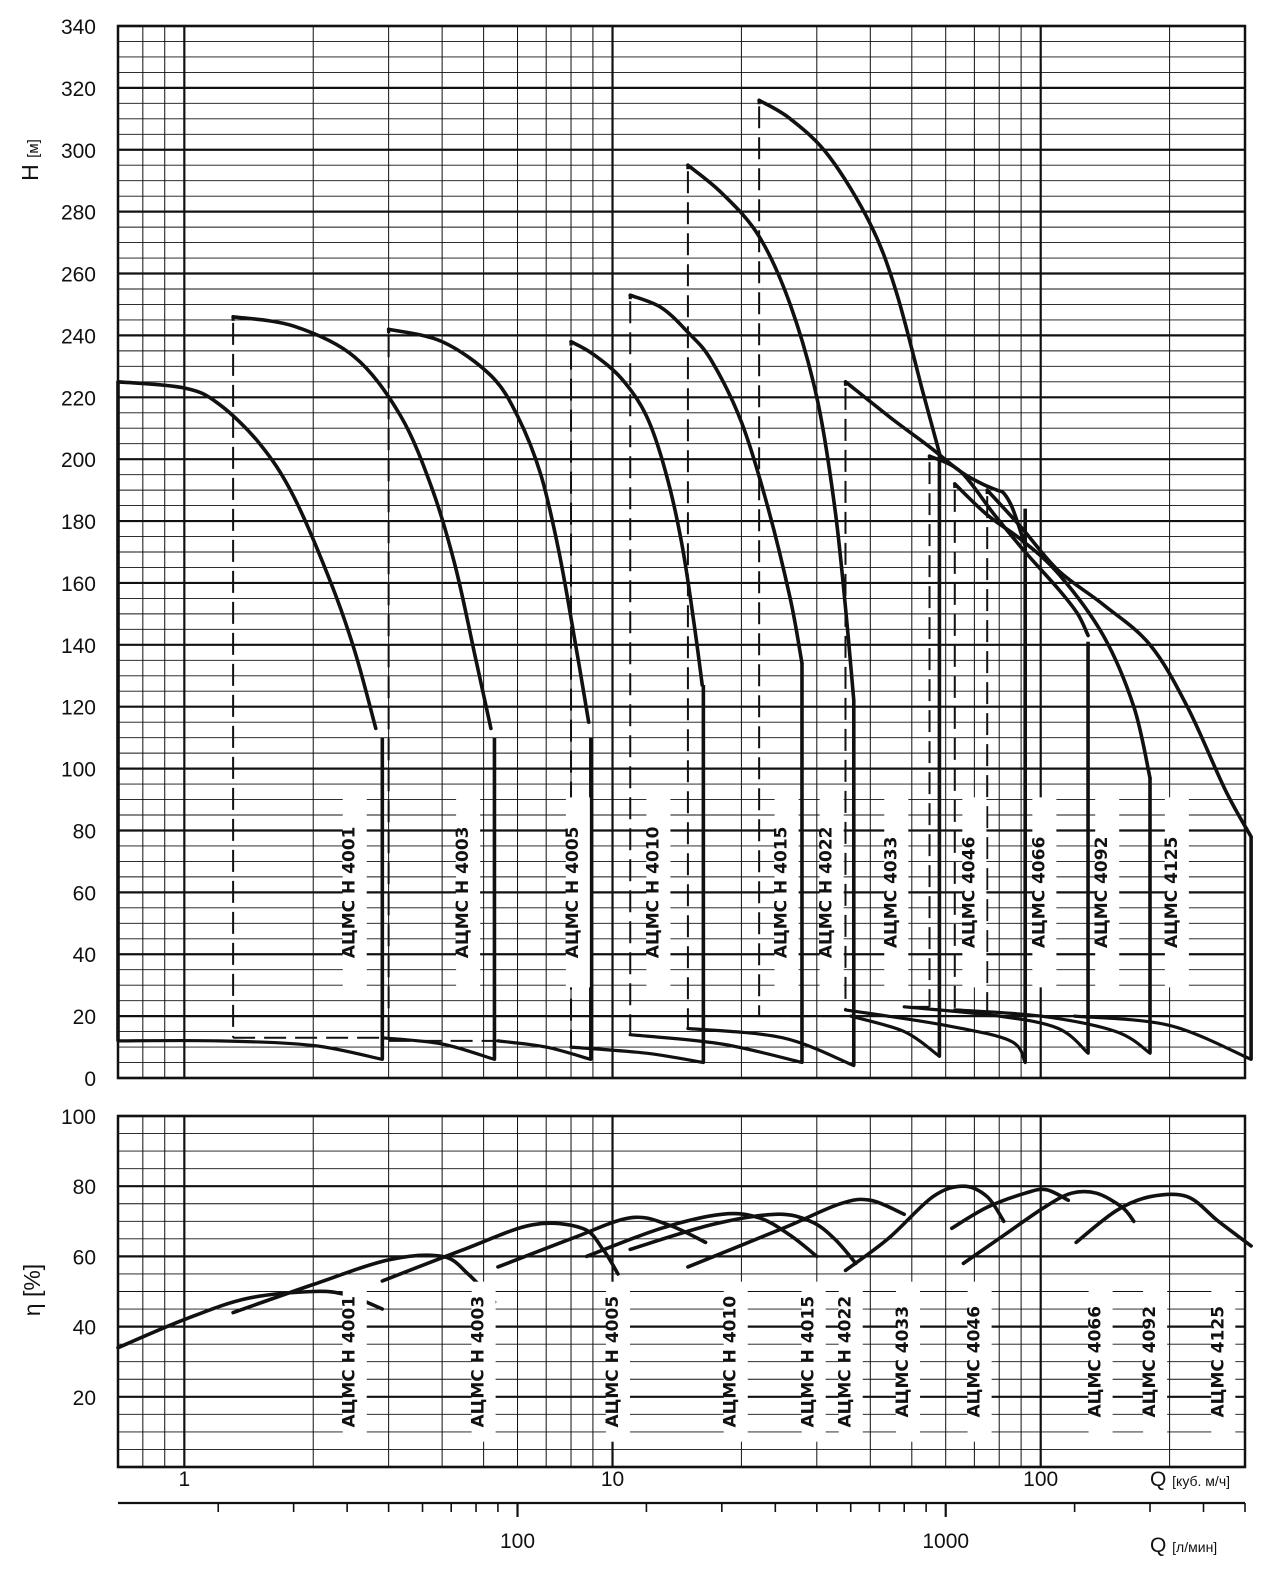 The height and width of the screenshot is (1589, 1273). What do you see at coordinates (653, 892) in the screenshot?
I see `head-curve-label: АЦМС Н 4010` at bounding box center [653, 892].